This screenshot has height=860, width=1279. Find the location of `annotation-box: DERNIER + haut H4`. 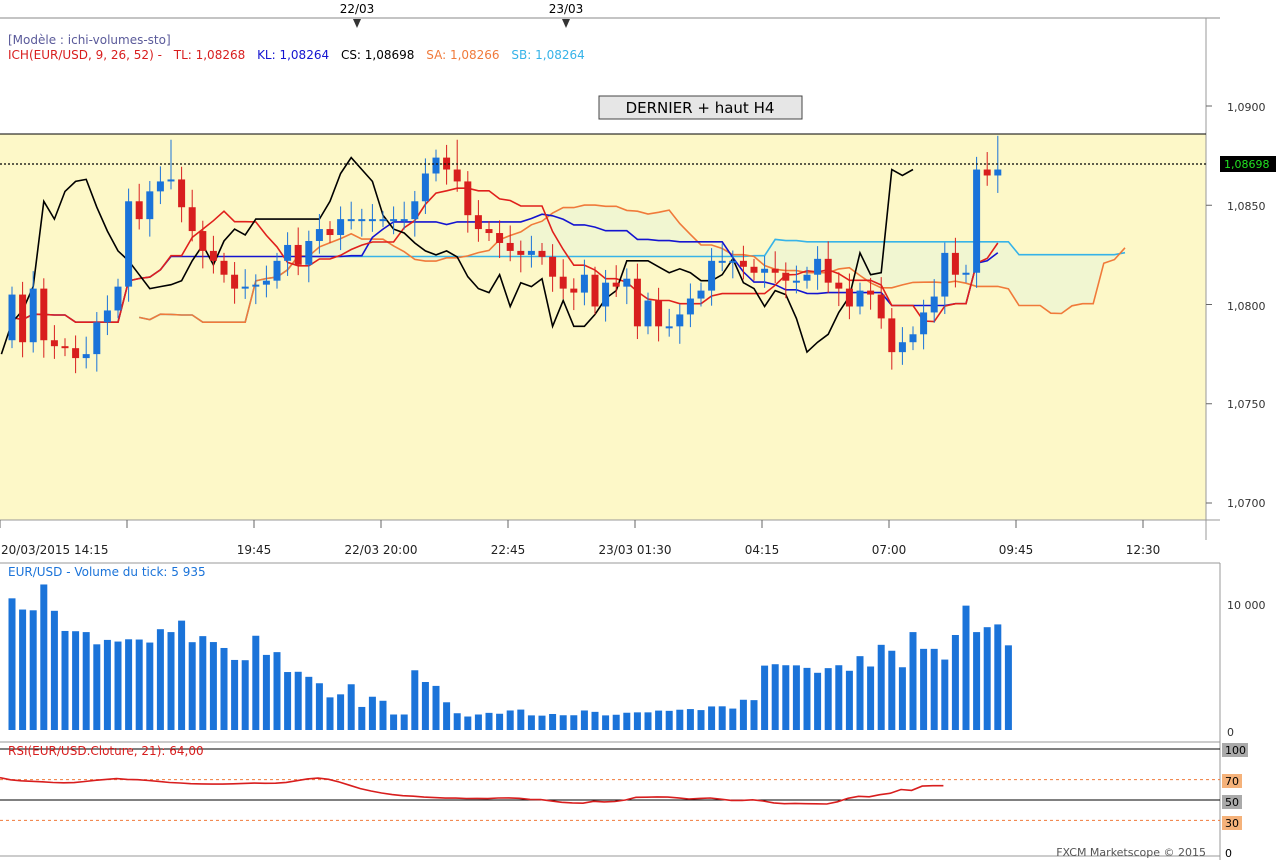

annotation-box: DERNIER + haut H4 is located at coordinates (700, 107).